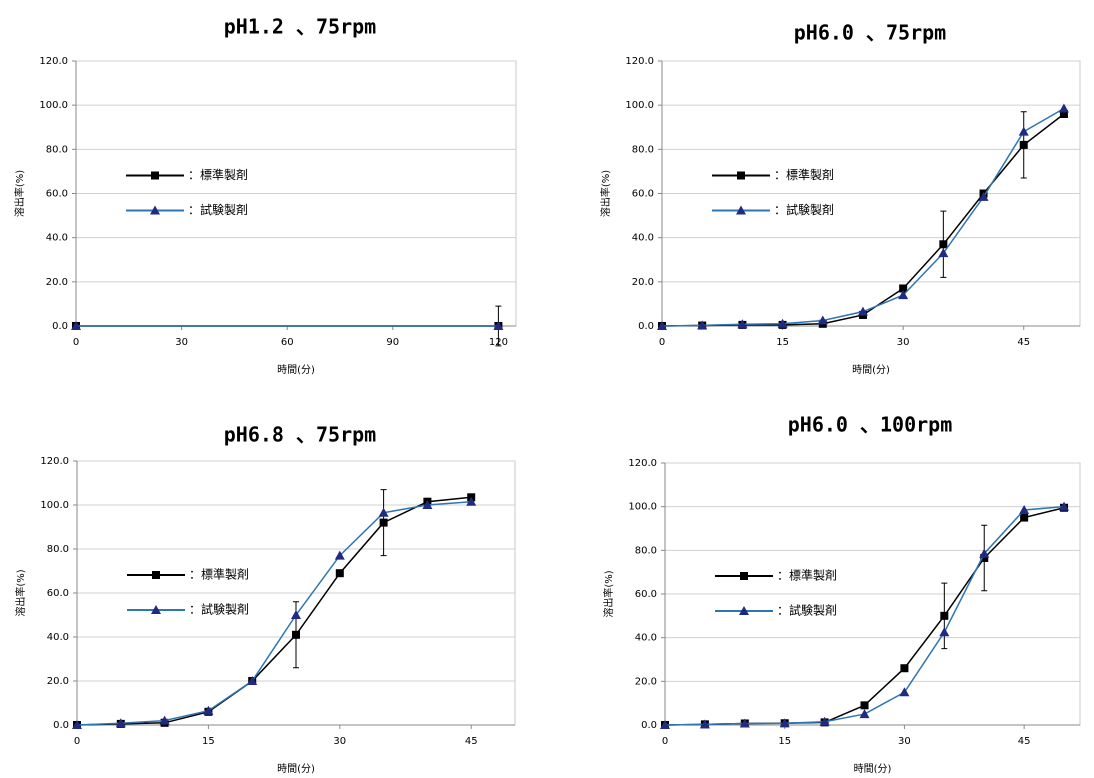 The image size is (1094, 778). Describe the element at coordinates (300, 27) in the screenshot. I see `chart-title: pH1.2 、75rpm` at that location.